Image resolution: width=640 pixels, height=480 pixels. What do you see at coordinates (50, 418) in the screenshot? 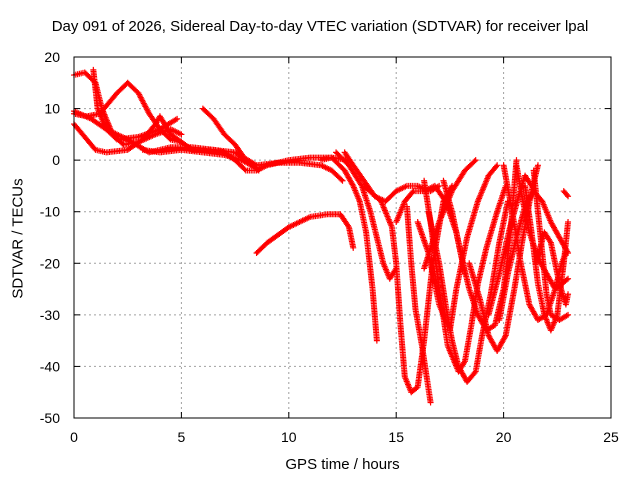
I see `y-tick-label: -50` at bounding box center [50, 418].